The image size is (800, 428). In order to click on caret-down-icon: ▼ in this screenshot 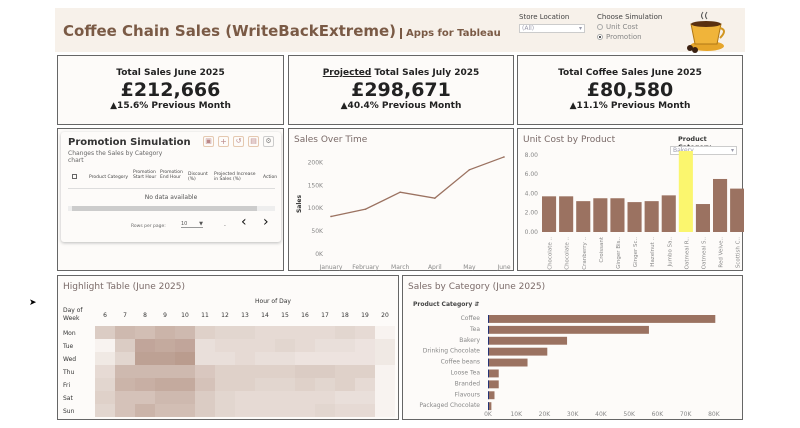, I will do `click(201, 224)`.